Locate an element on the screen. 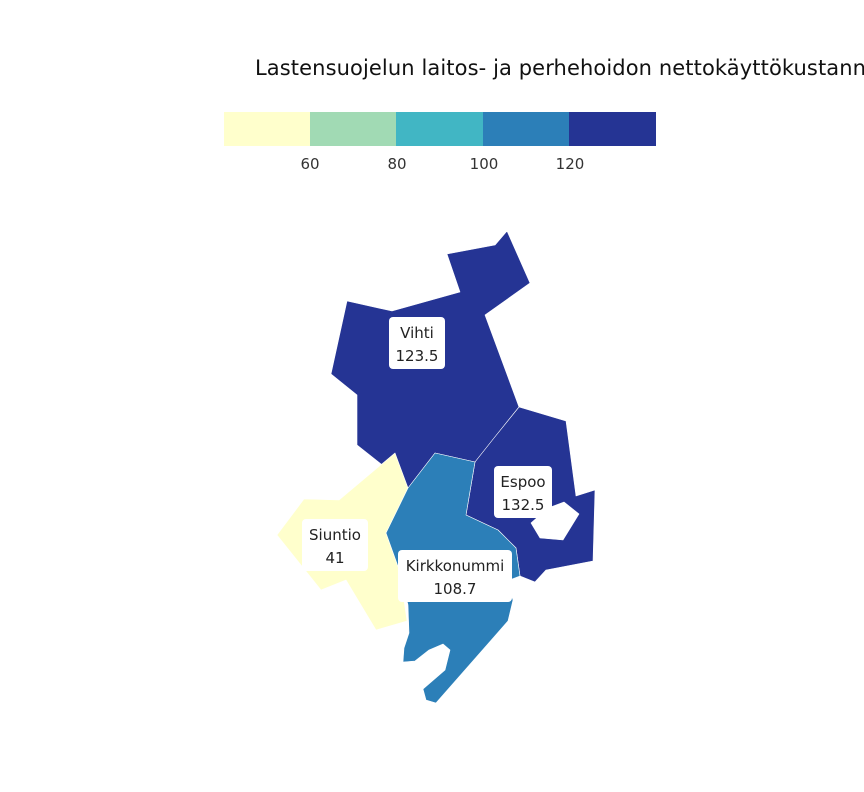 This screenshot has width=864, height=792. label-vihti: Vihti 123.5 is located at coordinates (417, 343).